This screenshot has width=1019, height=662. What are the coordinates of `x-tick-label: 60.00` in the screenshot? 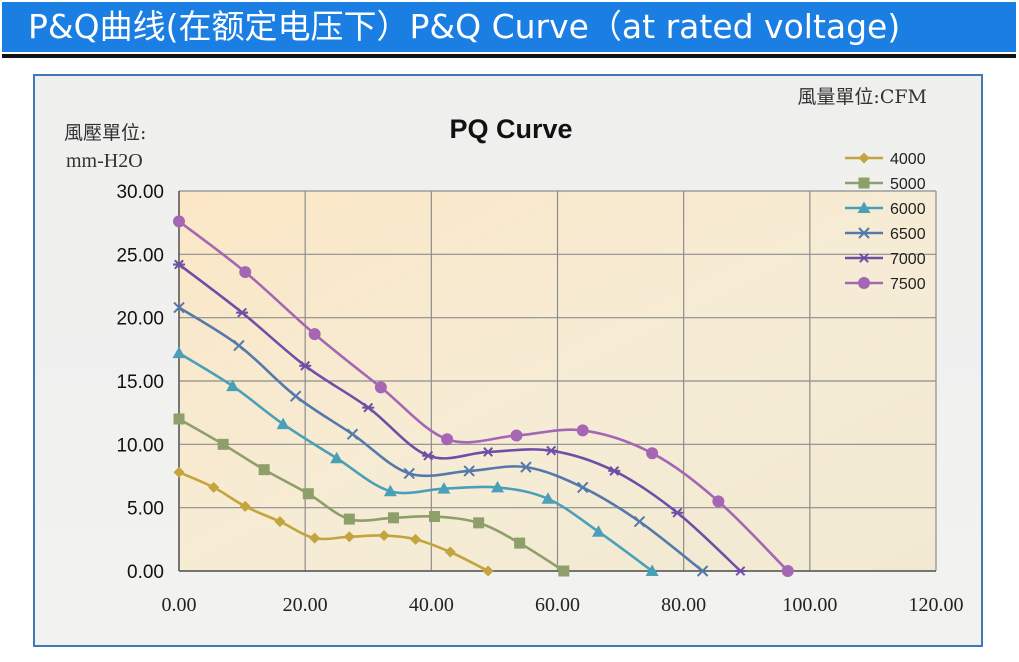 It's located at (557, 605).